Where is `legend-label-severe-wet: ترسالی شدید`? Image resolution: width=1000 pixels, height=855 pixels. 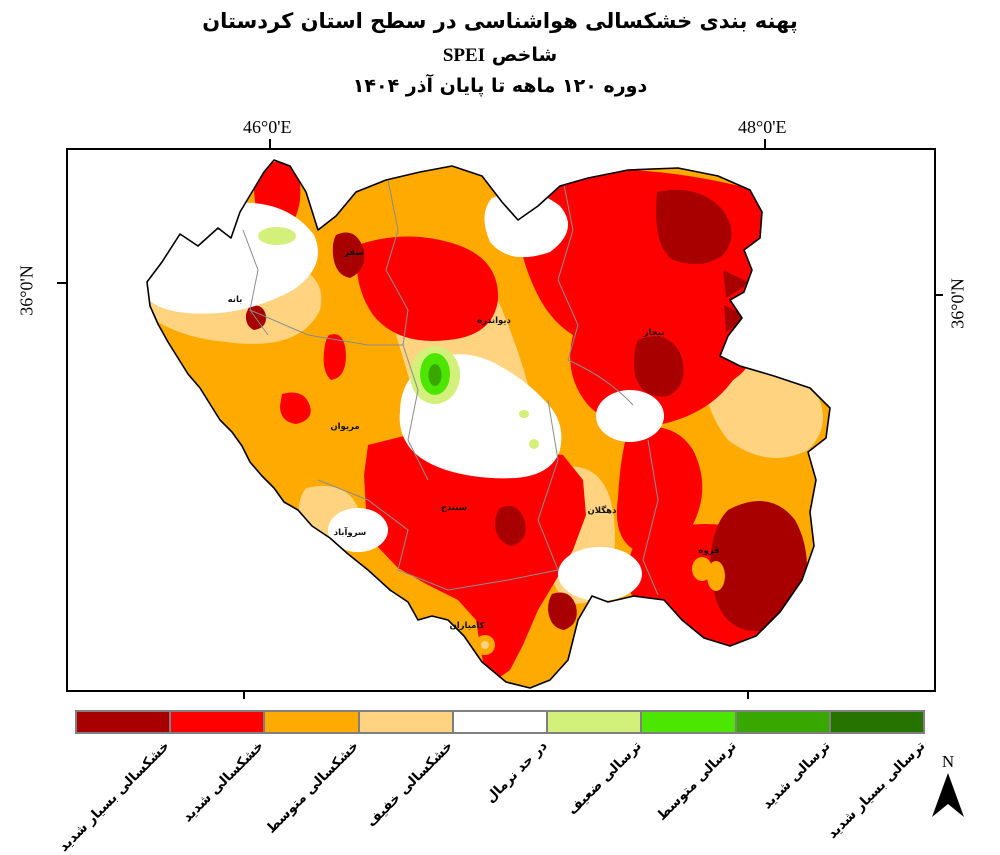
legend-label-severe-wet: ترسالی شدید is located at coordinates (796, 775).